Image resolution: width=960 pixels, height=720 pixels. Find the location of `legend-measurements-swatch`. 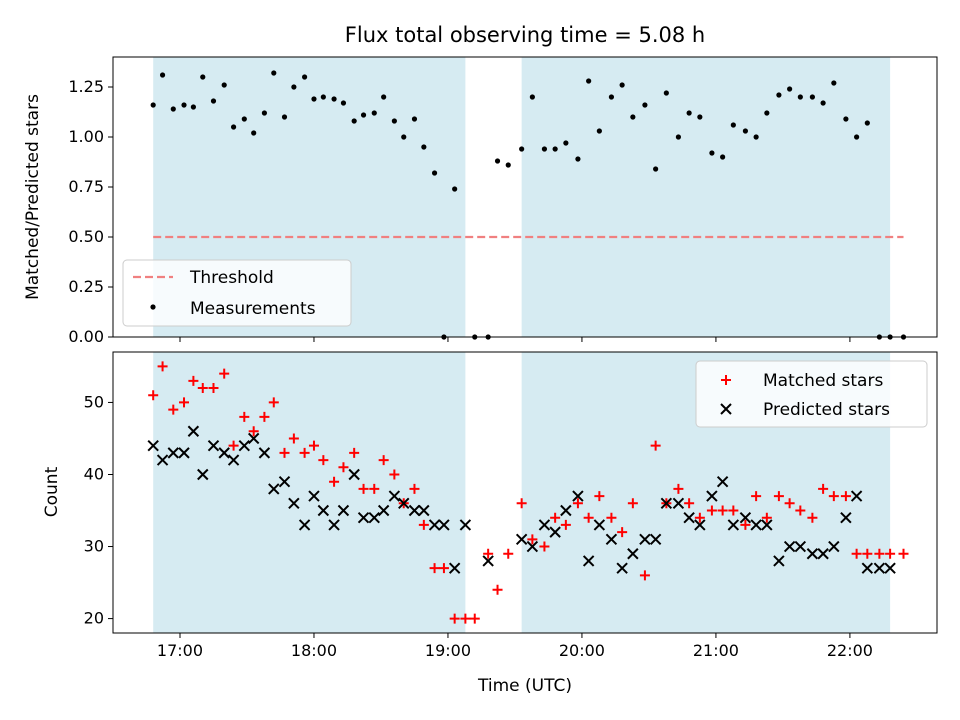

legend-measurements-swatch is located at coordinates (153, 307).